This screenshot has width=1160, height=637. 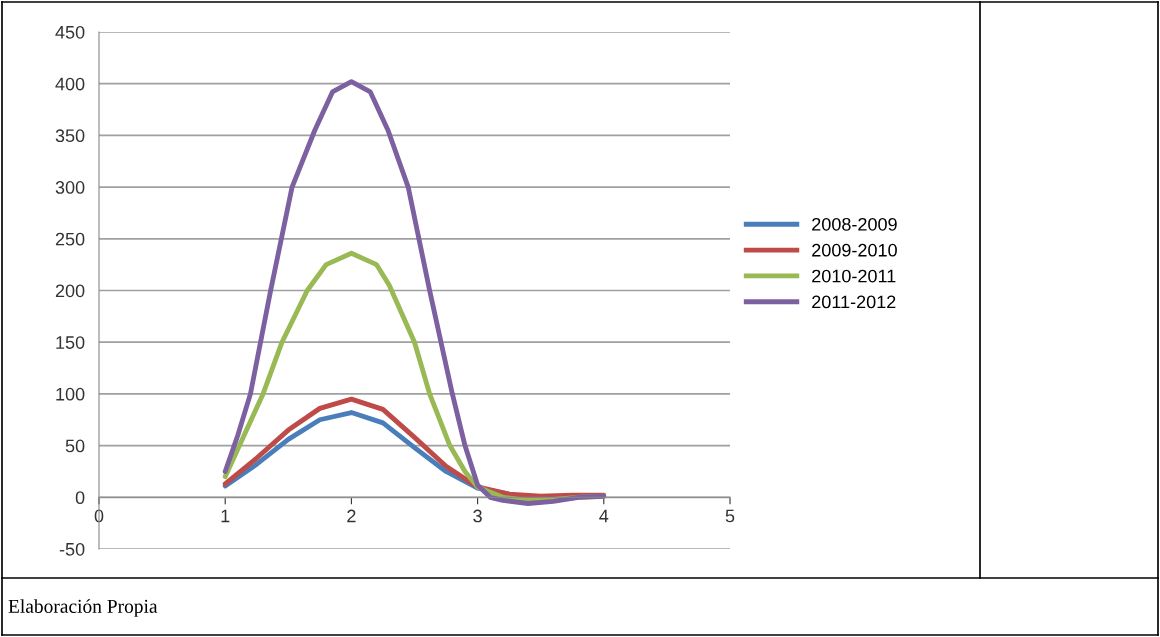 I want to click on y-tick-label: 200, so click(x=70, y=291).